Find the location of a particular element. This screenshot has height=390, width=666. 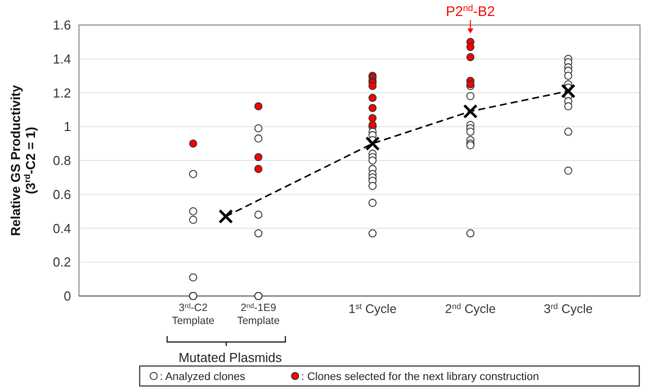

y-tick-label: 0.6 is located at coordinates (61, 194).